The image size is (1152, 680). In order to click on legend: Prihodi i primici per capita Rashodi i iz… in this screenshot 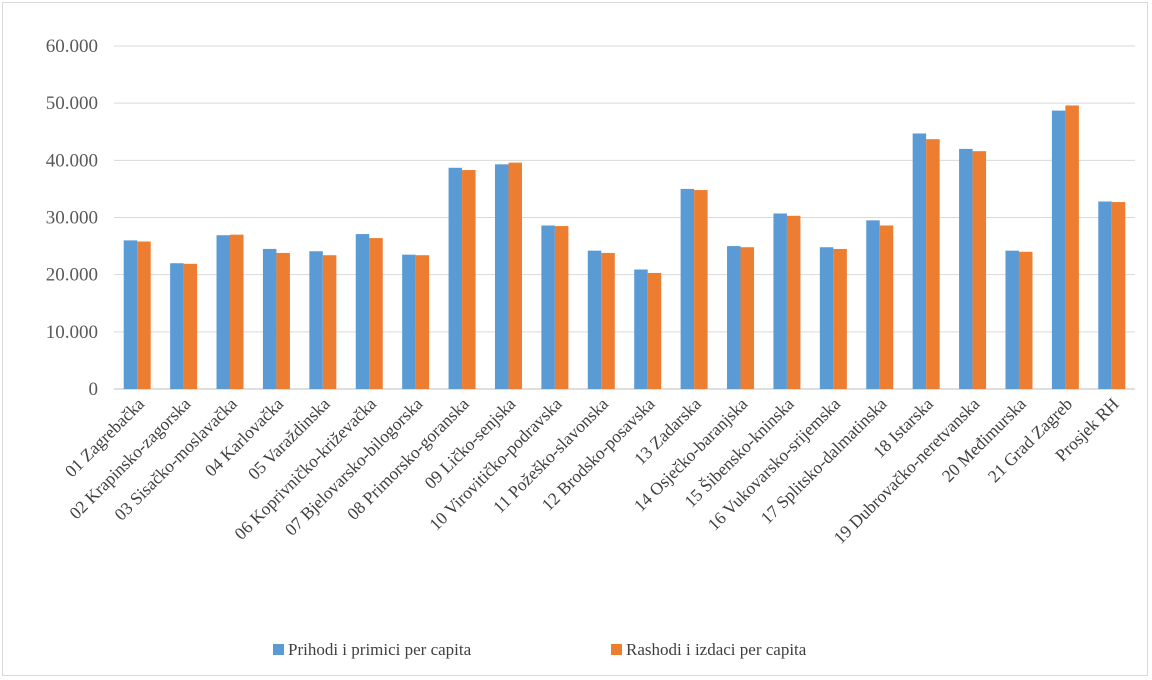, I will do `click(540, 649)`.